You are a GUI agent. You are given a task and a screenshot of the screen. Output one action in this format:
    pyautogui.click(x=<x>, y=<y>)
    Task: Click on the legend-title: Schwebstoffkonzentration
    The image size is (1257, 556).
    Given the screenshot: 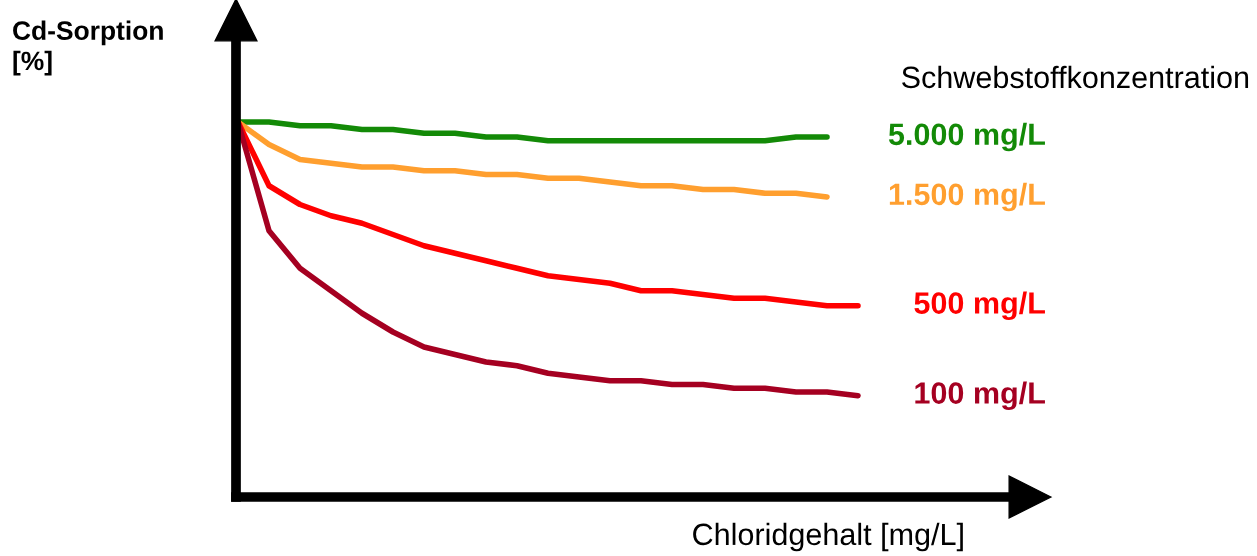 What is the action you would take?
    pyautogui.click(x=1075, y=77)
    